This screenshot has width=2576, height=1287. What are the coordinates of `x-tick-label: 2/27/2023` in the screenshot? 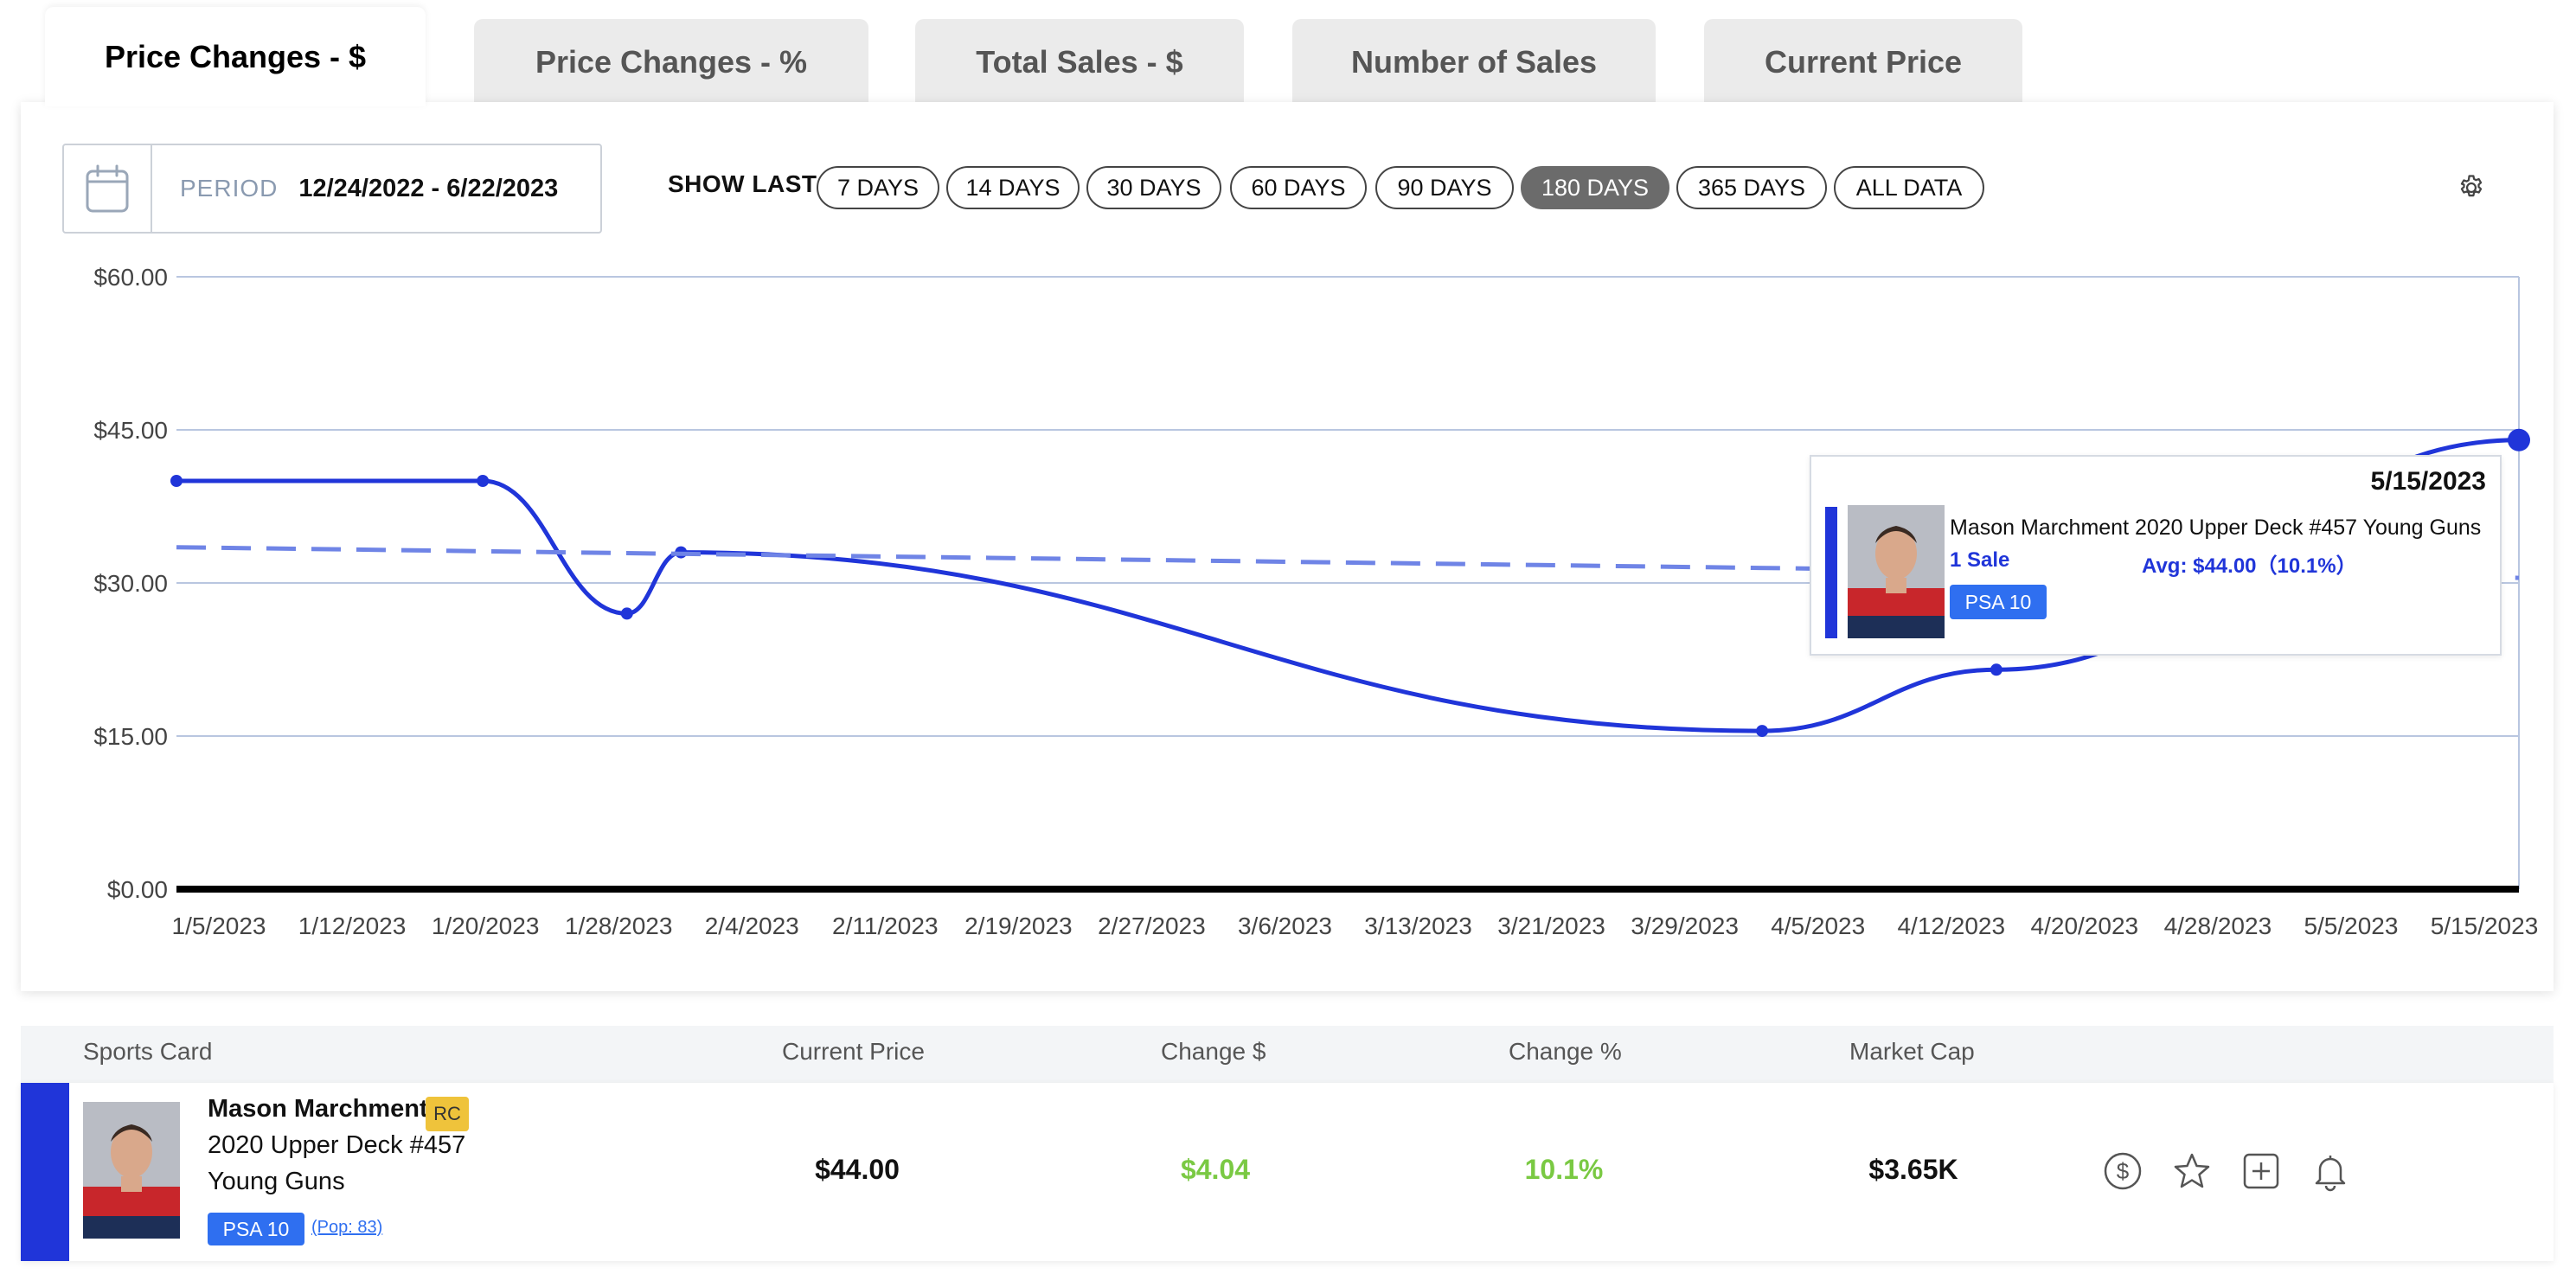 It's located at (1152, 925).